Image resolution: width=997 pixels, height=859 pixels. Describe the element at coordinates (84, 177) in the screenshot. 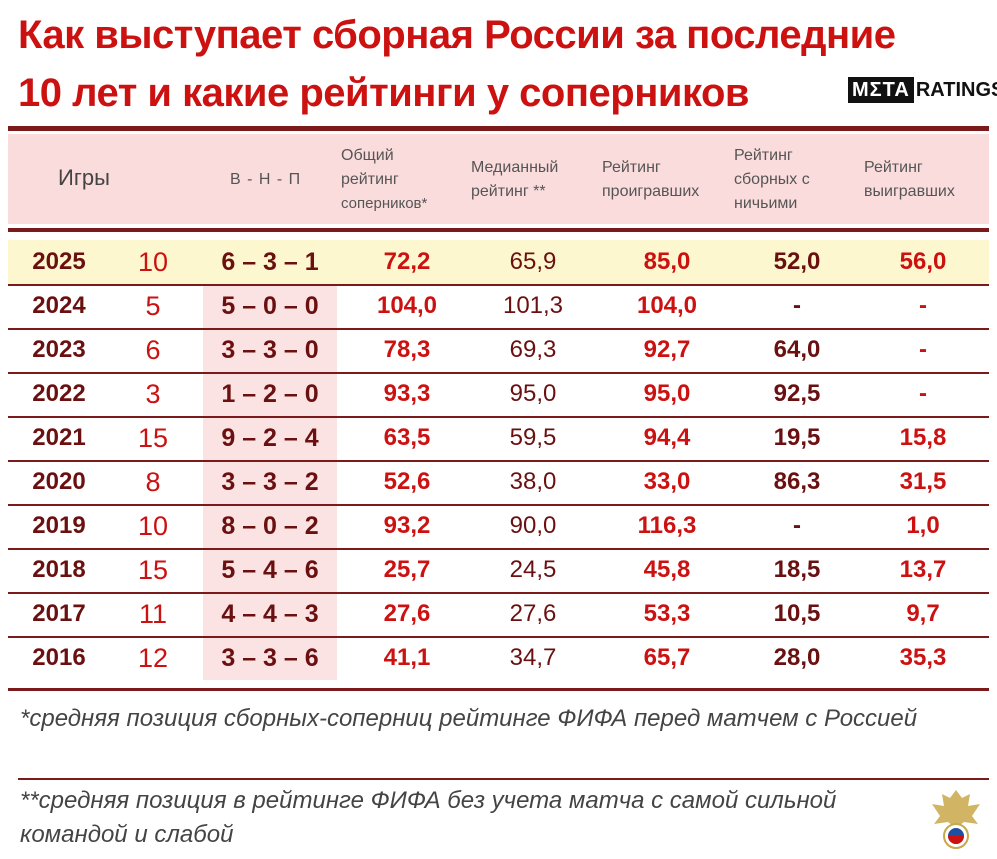

I see `col-games-header: Игры` at that location.